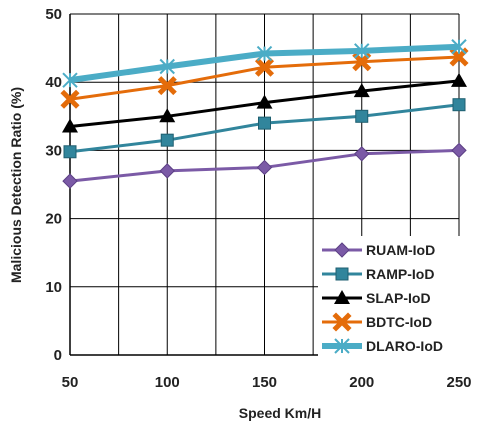  I want to click on legend-entry: RUAM-IoD, so click(378, 250).